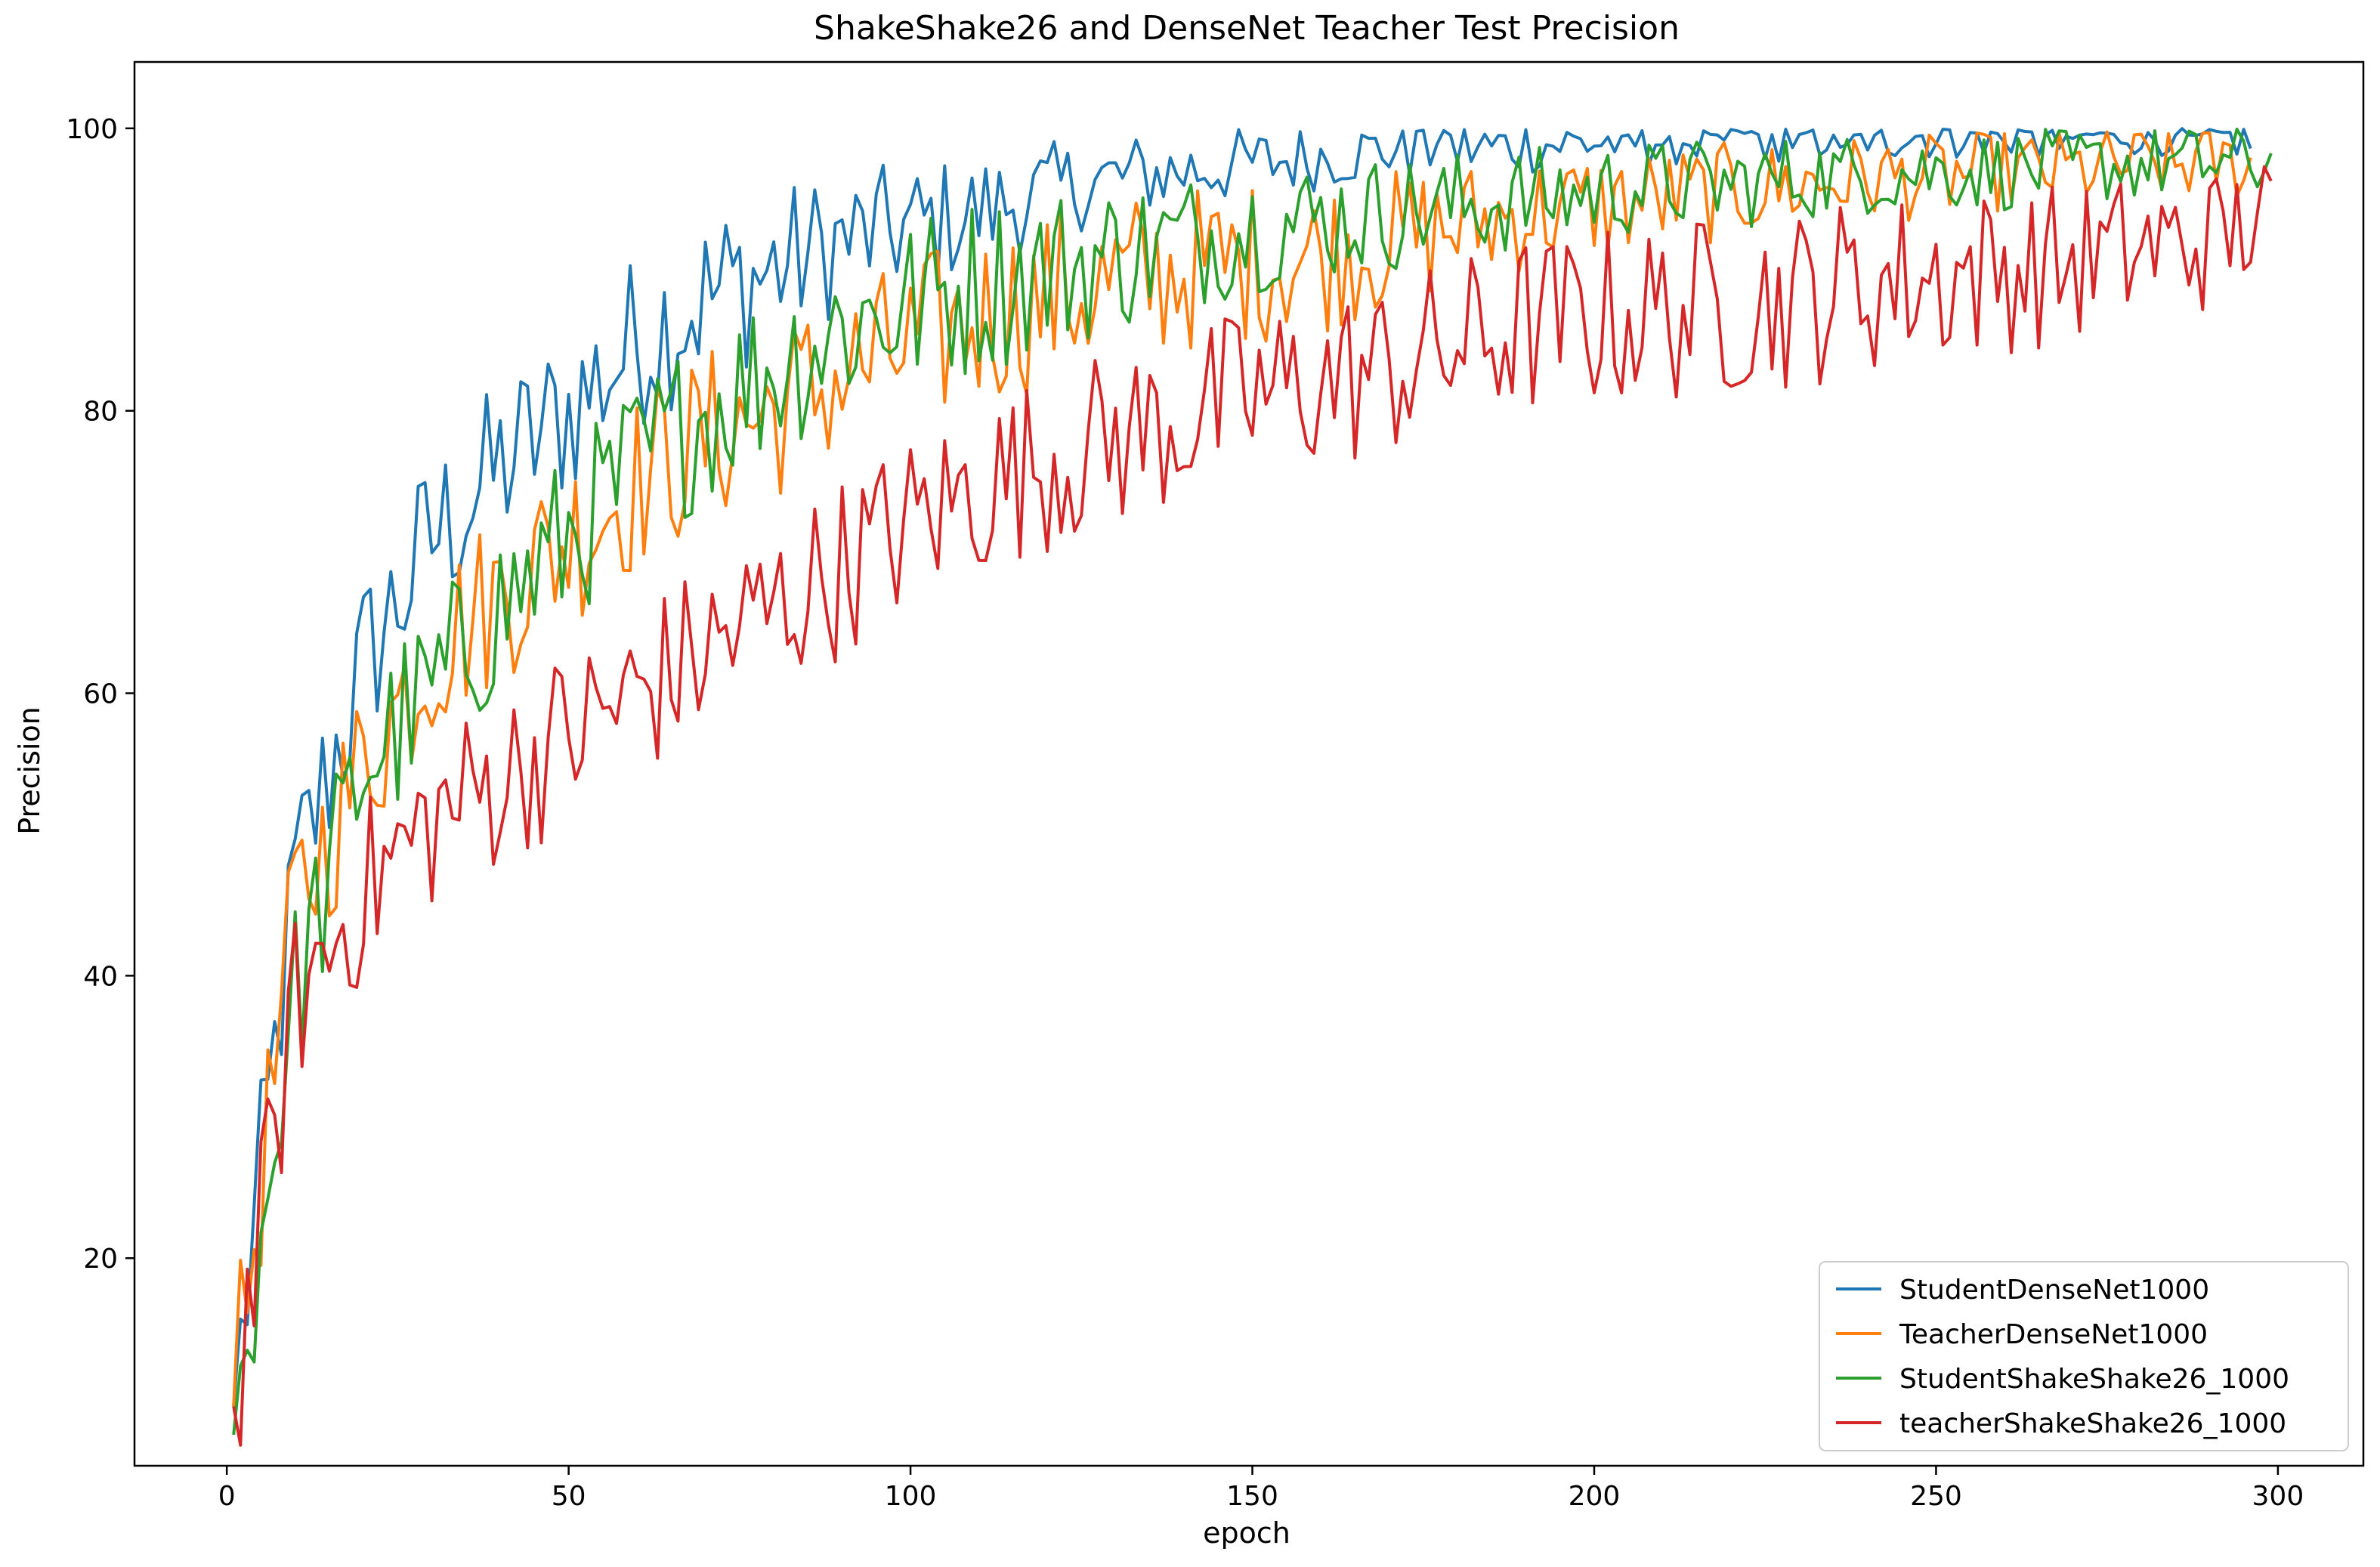  What do you see at coordinates (100, 412) in the screenshot?
I see `y-tick-label: 80` at bounding box center [100, 412].